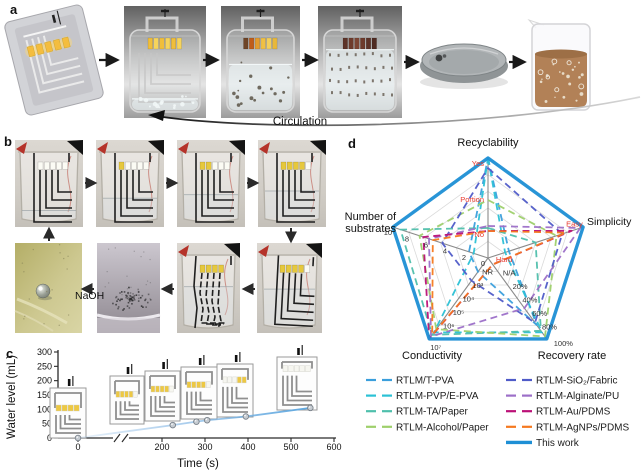 Image resolution: width=643 pixels, height=473 pixels. Describe the element at coordinates (539, 313) in the screenshot. I see `radar-tick-label: 60%` at that location.